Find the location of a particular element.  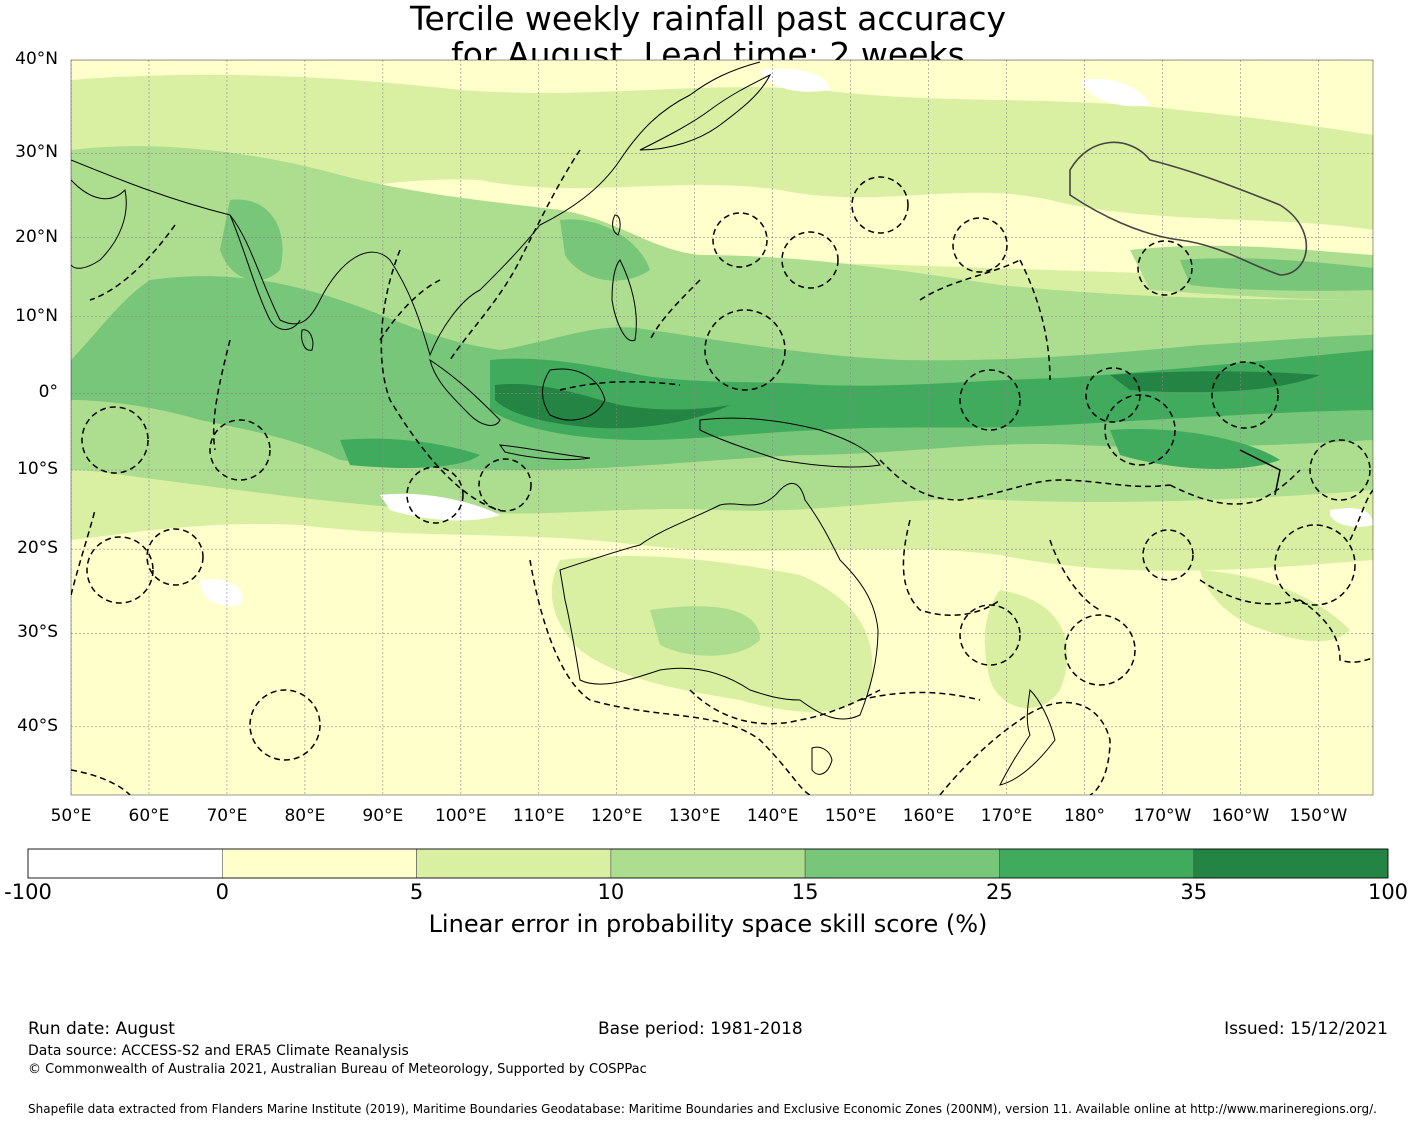

longitude-label: 110°E is located at coordinates (538, 816).